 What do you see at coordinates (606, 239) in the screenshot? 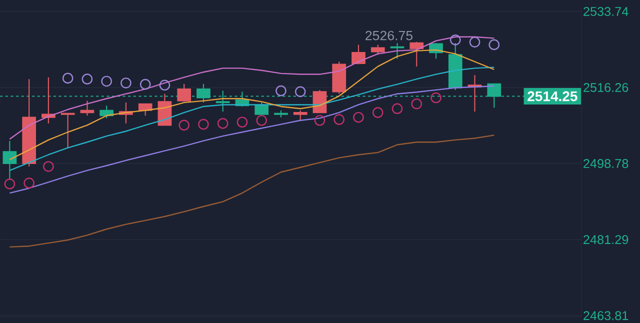
I see `y-tick-label: 2481.29` at bounding box center [606, 239].